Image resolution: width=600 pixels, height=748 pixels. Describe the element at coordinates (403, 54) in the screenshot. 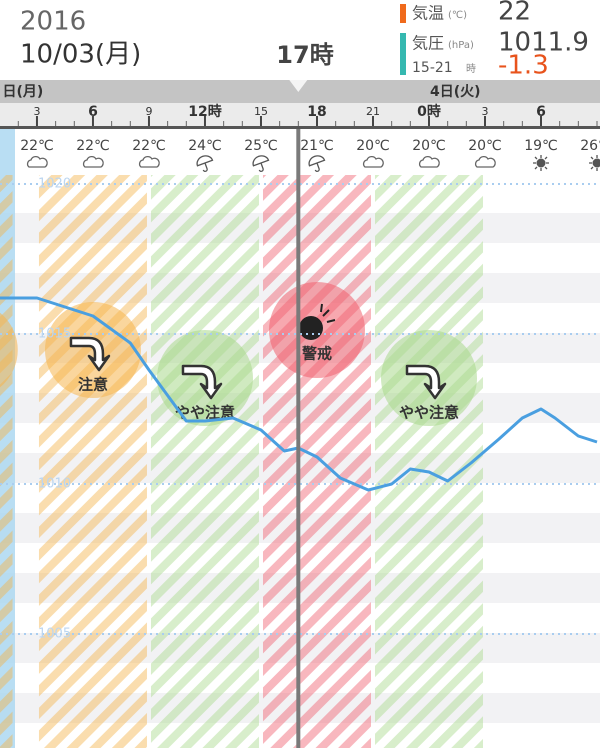

I see `pressure-swatch` at that location.